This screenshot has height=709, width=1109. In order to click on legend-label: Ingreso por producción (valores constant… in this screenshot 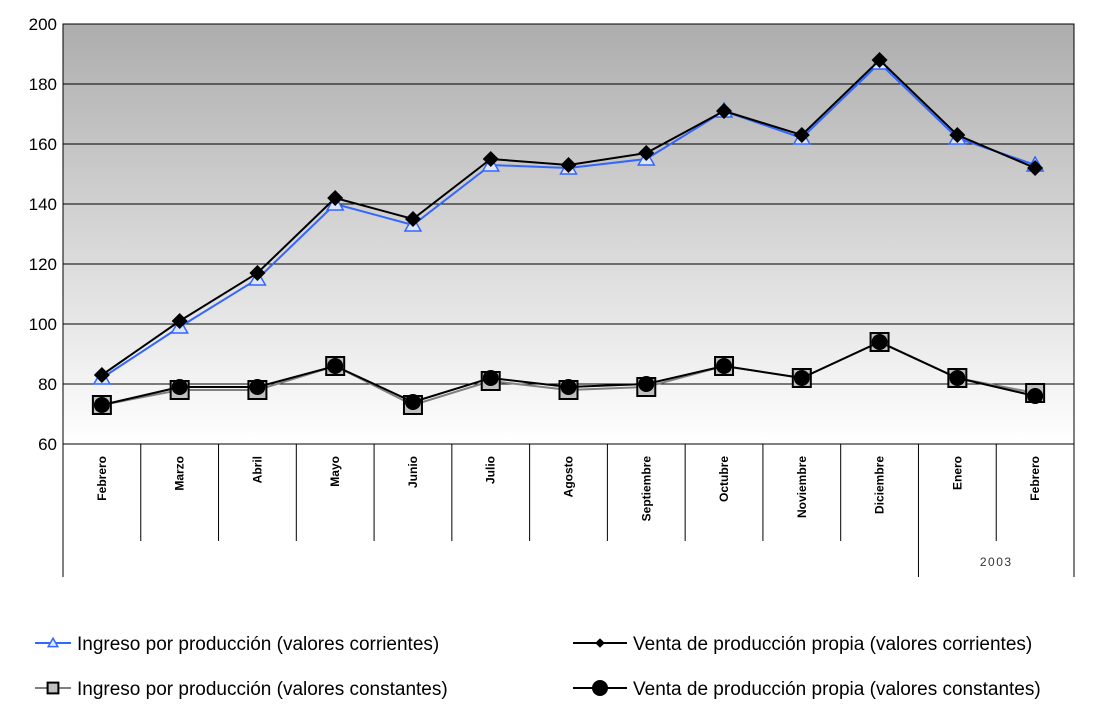, I will do `click(262, 689)`.